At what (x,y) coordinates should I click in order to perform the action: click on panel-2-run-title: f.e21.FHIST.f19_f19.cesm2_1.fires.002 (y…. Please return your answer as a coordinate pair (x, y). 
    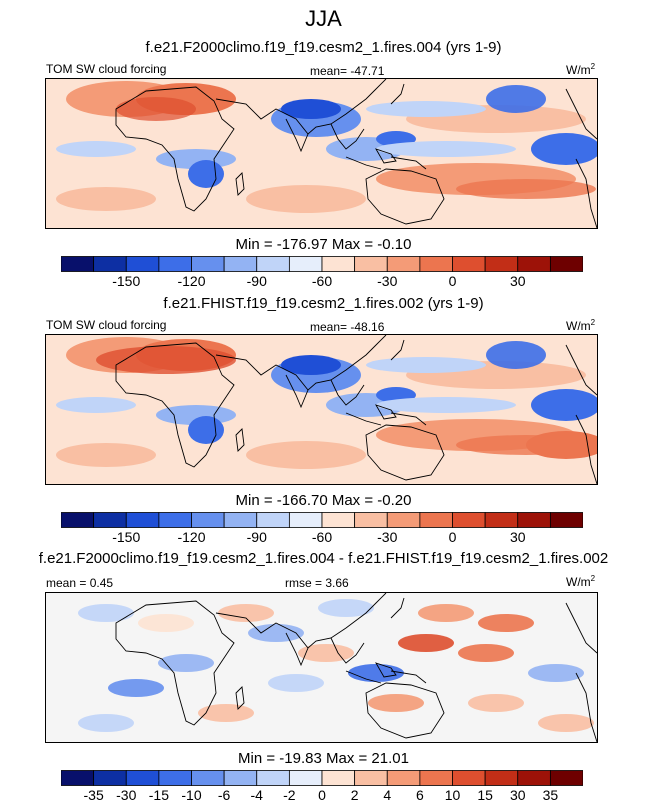
    Looking at the image, I should click on (323, 303).